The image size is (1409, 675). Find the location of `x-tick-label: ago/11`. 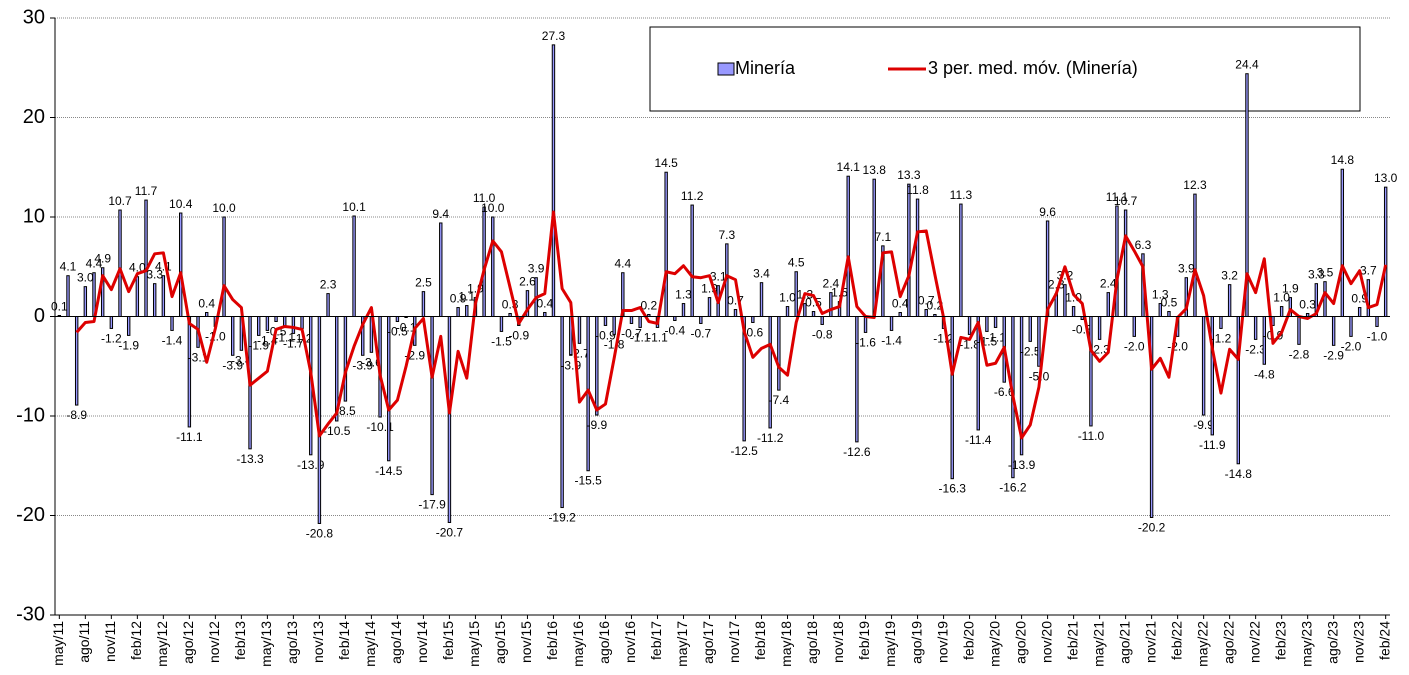

x-tick-label: ago/11 is located at coordinates (84, 642).